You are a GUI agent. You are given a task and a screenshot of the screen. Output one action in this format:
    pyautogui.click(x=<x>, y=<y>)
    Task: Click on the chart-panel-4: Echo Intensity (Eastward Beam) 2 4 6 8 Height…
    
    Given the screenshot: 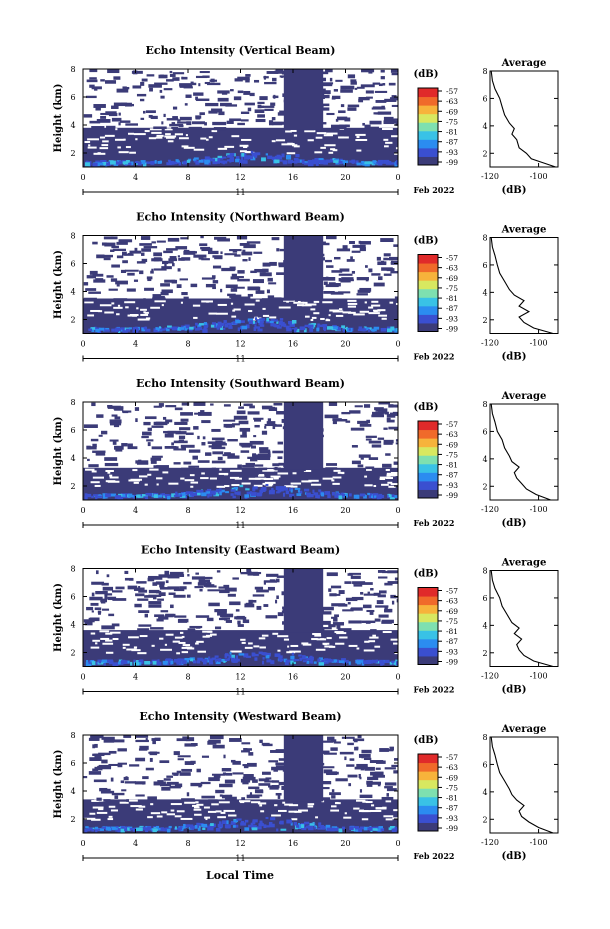 What is the action you would take?
    pyautogui.click(x=306, y=620)
    